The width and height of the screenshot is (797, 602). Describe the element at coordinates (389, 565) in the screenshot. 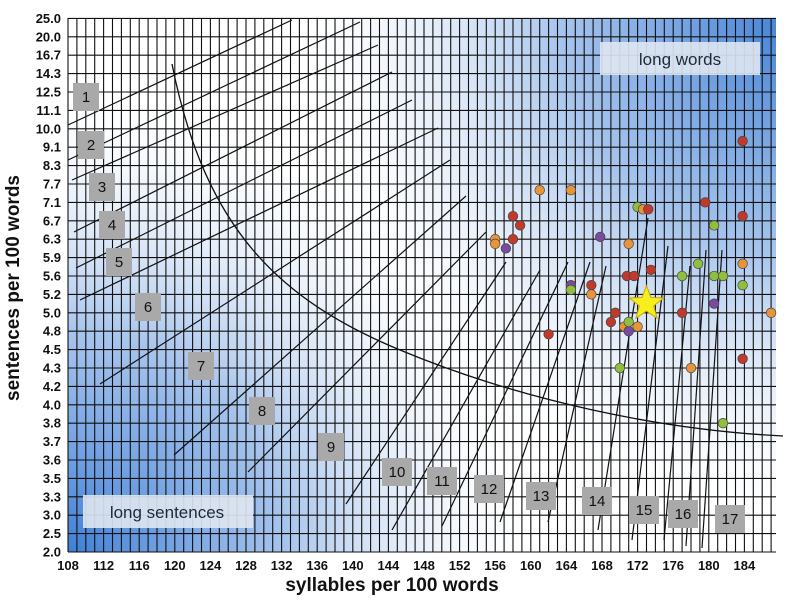

I see `x-tick-label: 144` at that location.